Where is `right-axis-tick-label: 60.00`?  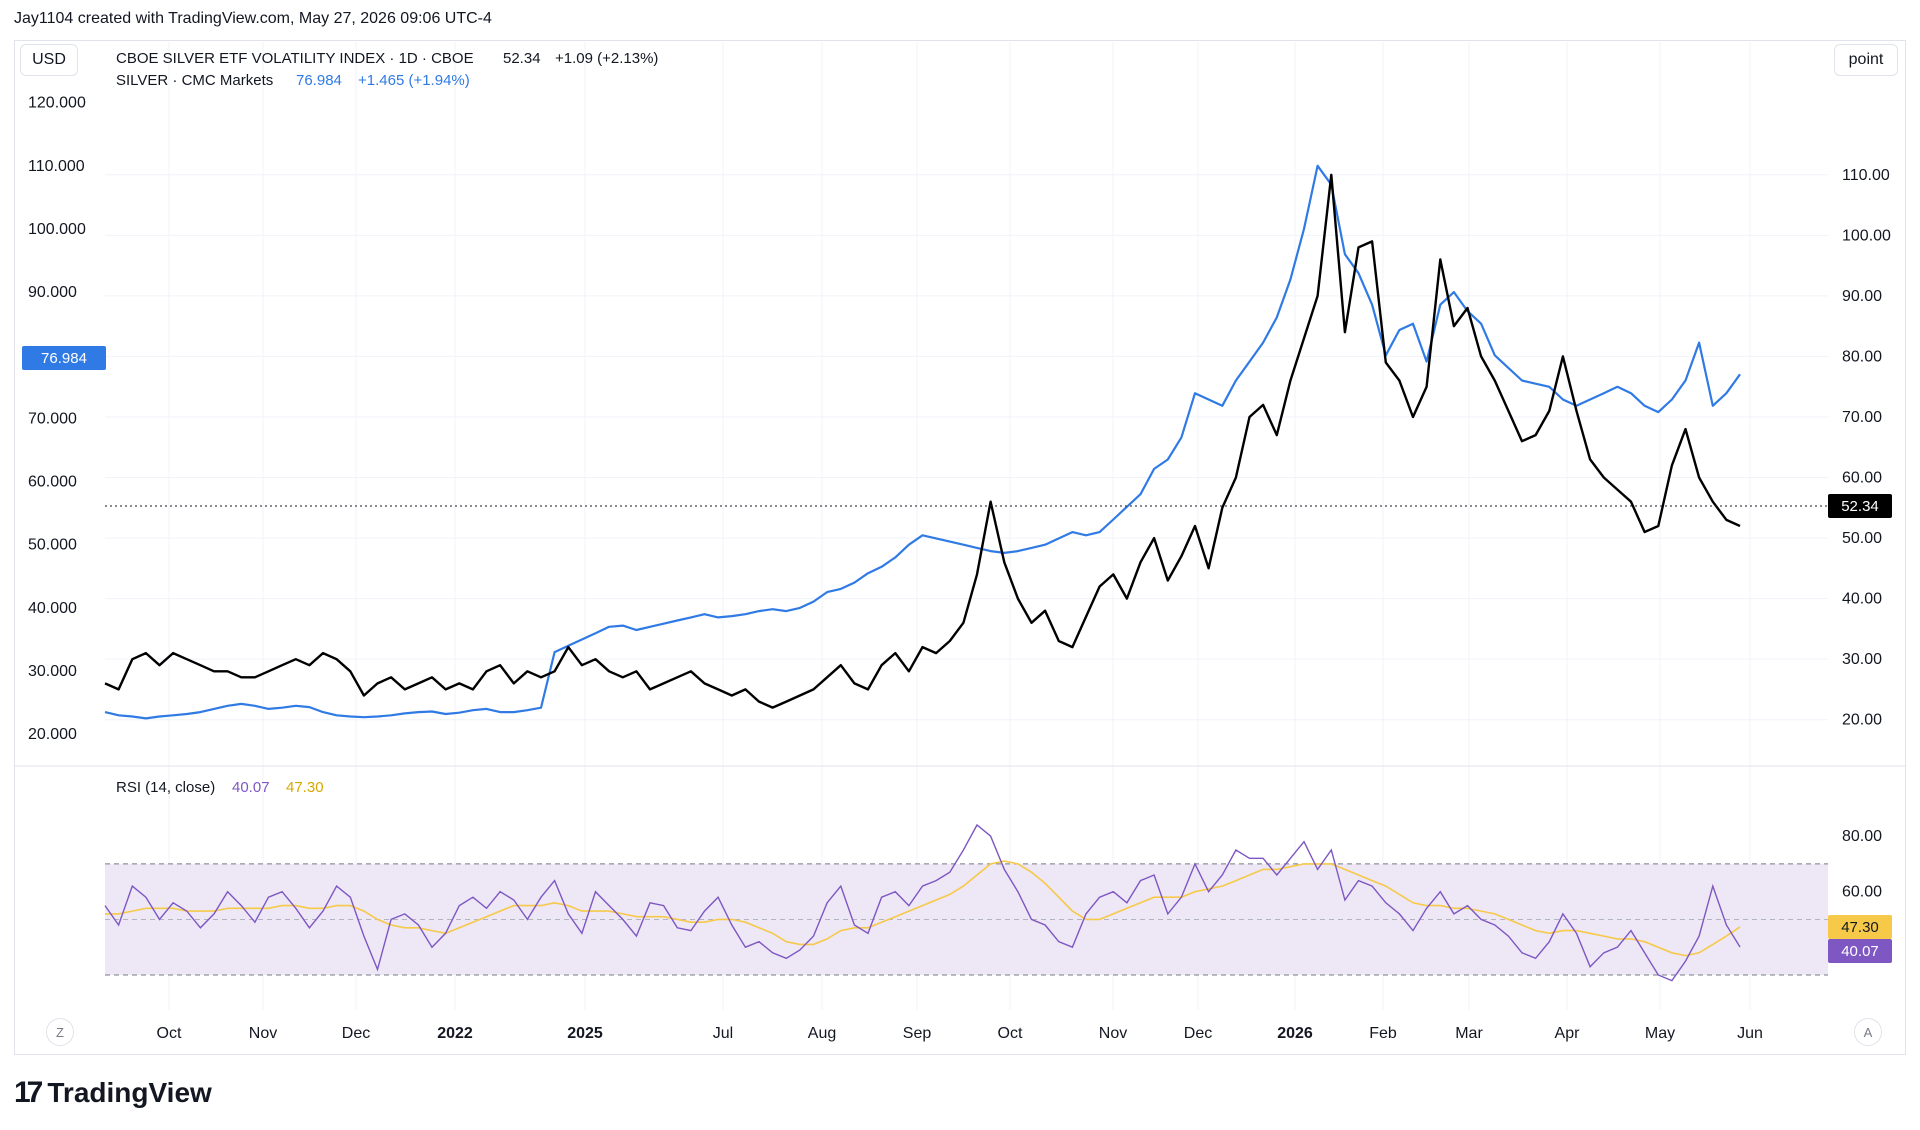 right-axis-tick-label: 60.00 is located at coordinates (1862, 478).